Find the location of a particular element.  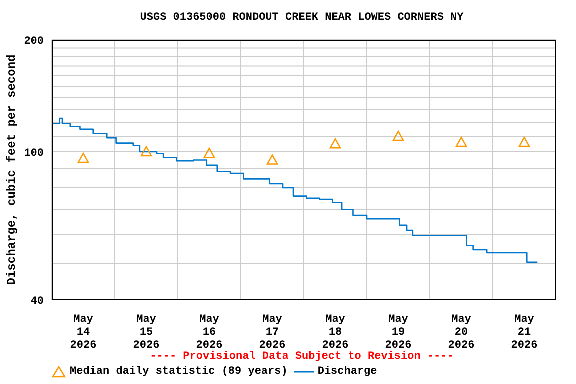

y-tick-label: 100 is located at coordinates (34, 154).